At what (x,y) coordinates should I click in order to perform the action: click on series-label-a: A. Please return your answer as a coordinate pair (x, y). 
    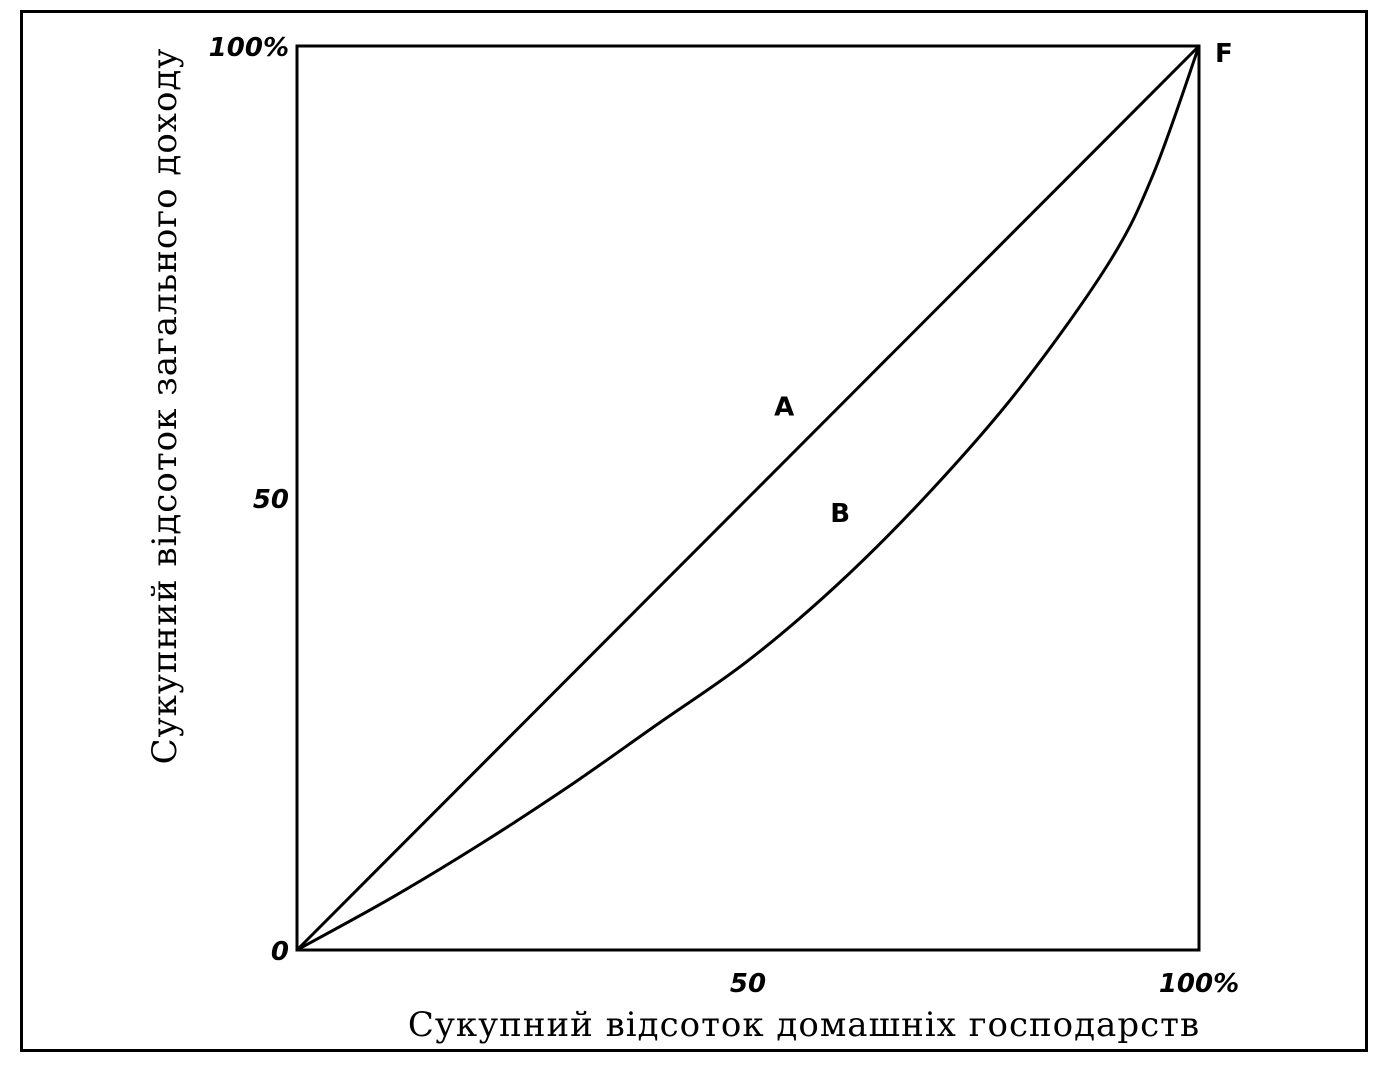
    Looking at the image, I should click on (784, 408).